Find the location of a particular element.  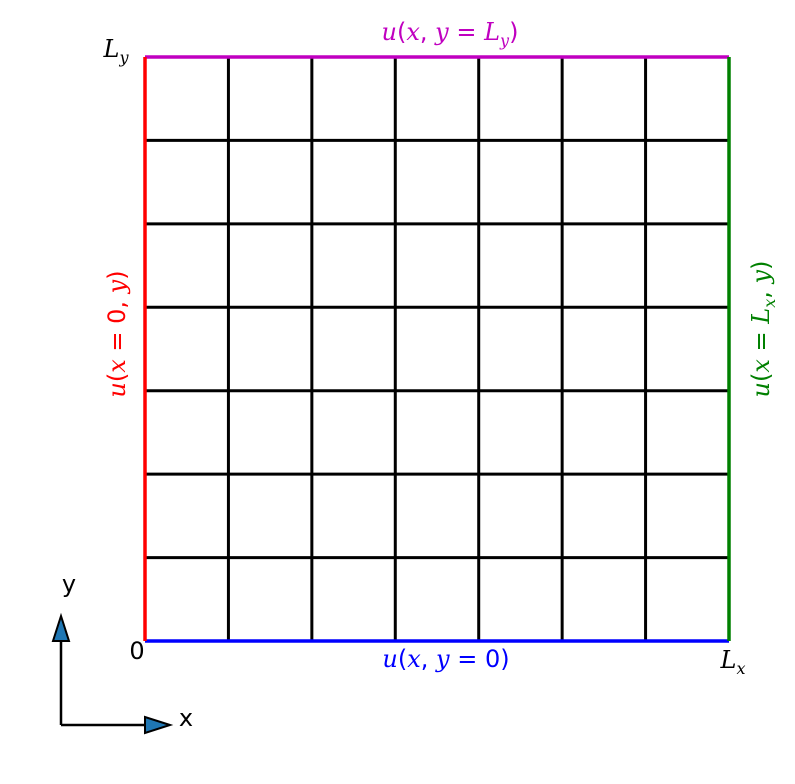

right-boundary-label: u(x = Lx, y) is located at coordinates (763, 329).